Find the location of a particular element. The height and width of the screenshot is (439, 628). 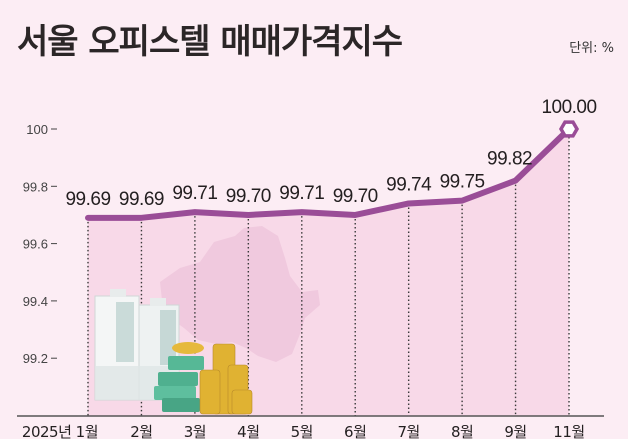

data-value-label: 99.75 is located at coordinates (462, 182).